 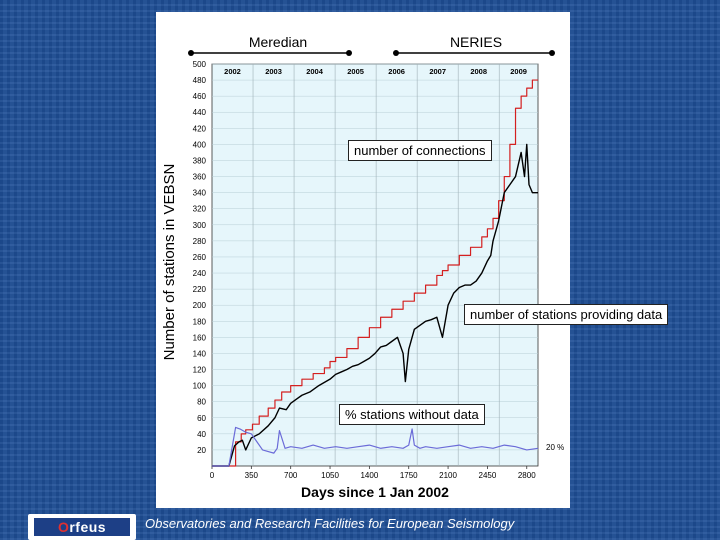 What do you see at coordinates (518, 71) in the screenshot?
I see `year-label: 2009` at bounding box center [518, 71].